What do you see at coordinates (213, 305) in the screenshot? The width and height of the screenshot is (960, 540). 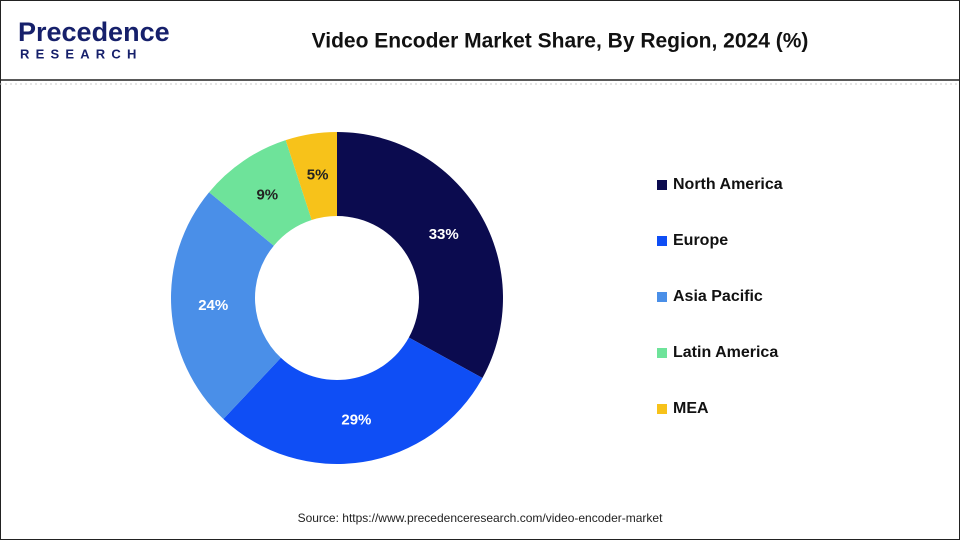 I see `value-label: 24%` at bounding box center [213, 305].